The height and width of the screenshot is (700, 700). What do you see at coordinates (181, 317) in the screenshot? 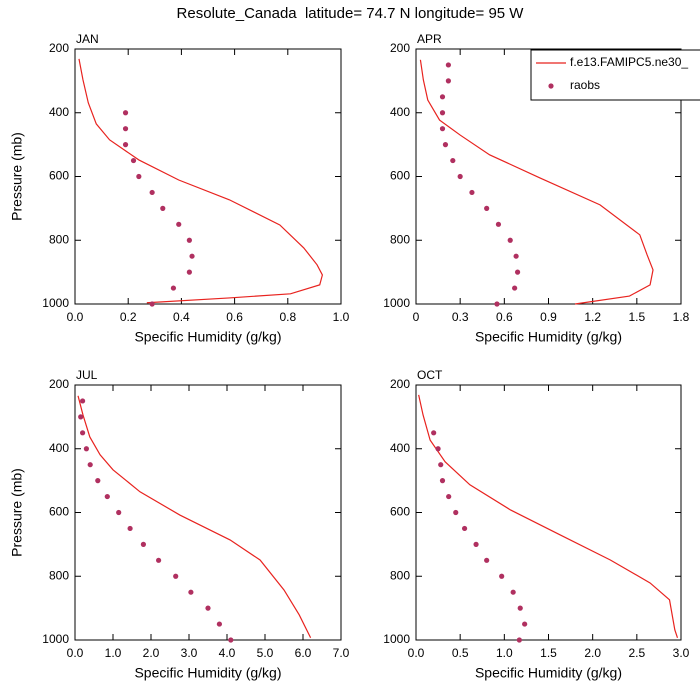
I see `x-tick-label: 0.4` at bounding box center [181, 317].